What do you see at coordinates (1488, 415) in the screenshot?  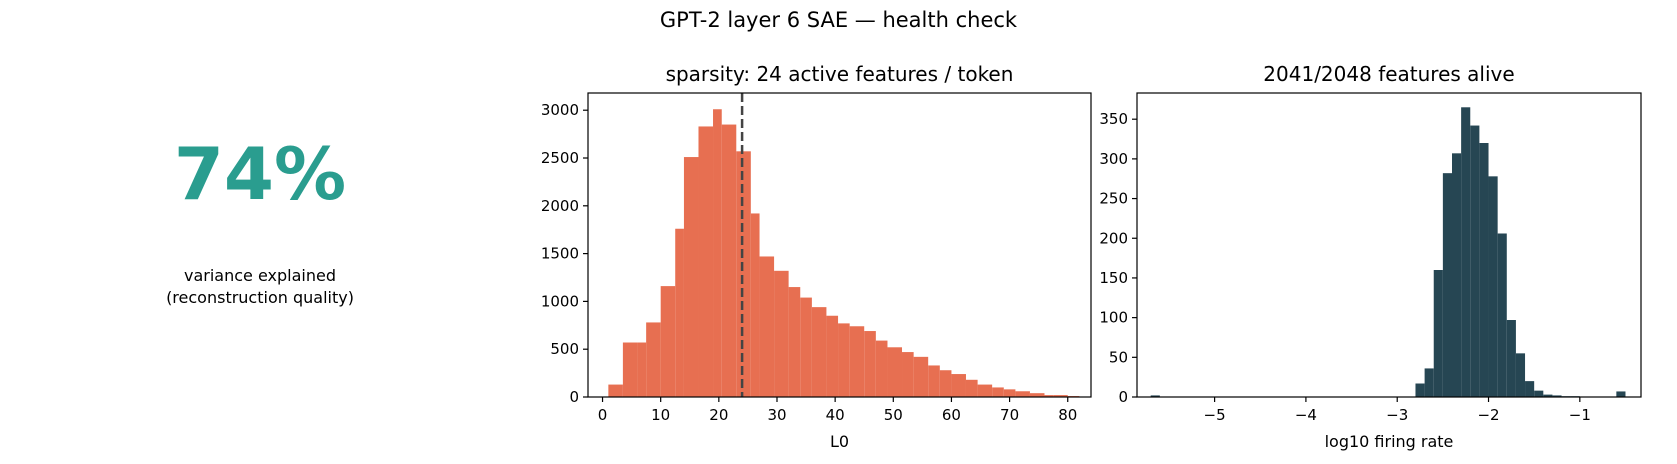 I see `chart-2-x-tick-label: −2` at bounding box center [1488, 415].